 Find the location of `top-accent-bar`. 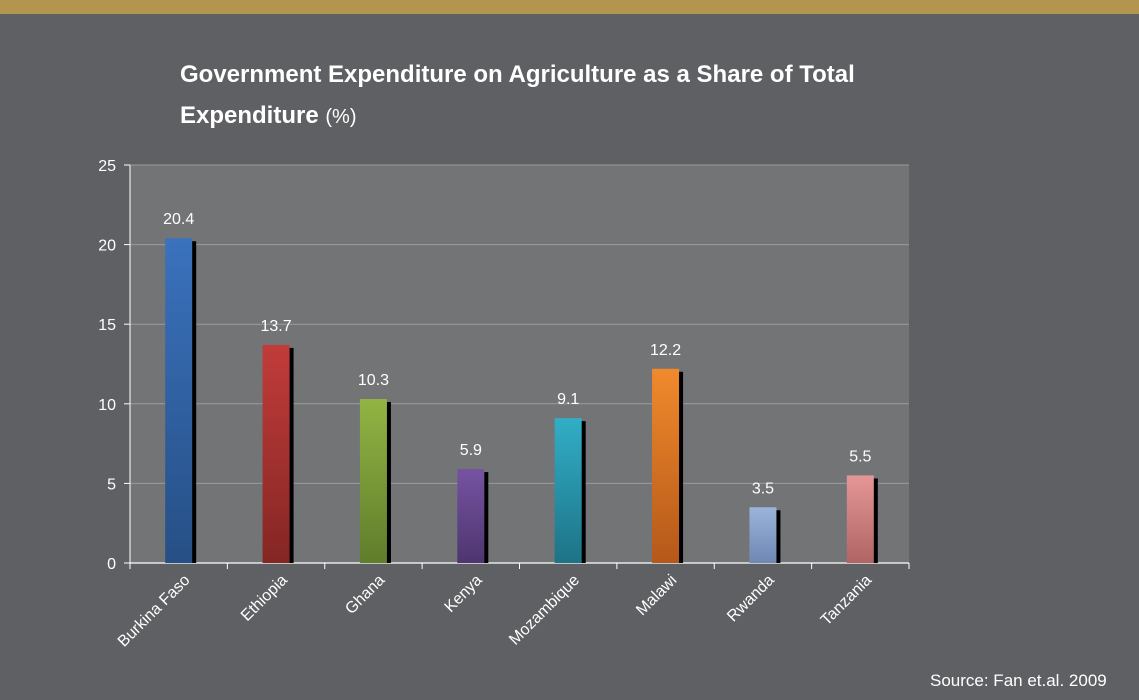

top-accent-bar is located at coordinates (569, 7).